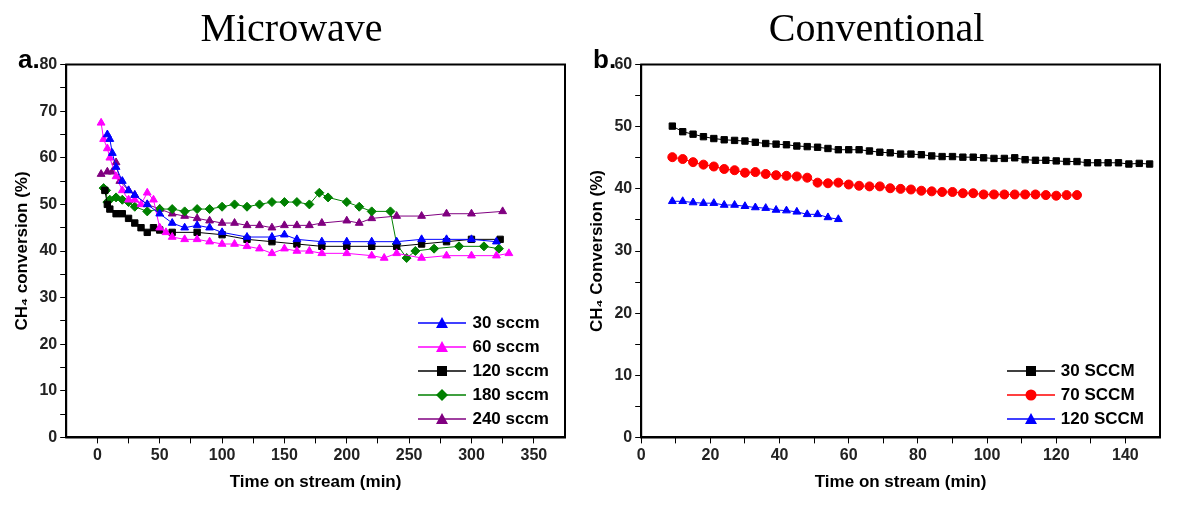 This screenshot has height=505, width=1181. What do you see at coordinates (510, 419) in the screenshot?
I see `legend-label: 240 sccm` at bounding box center [510, 419].